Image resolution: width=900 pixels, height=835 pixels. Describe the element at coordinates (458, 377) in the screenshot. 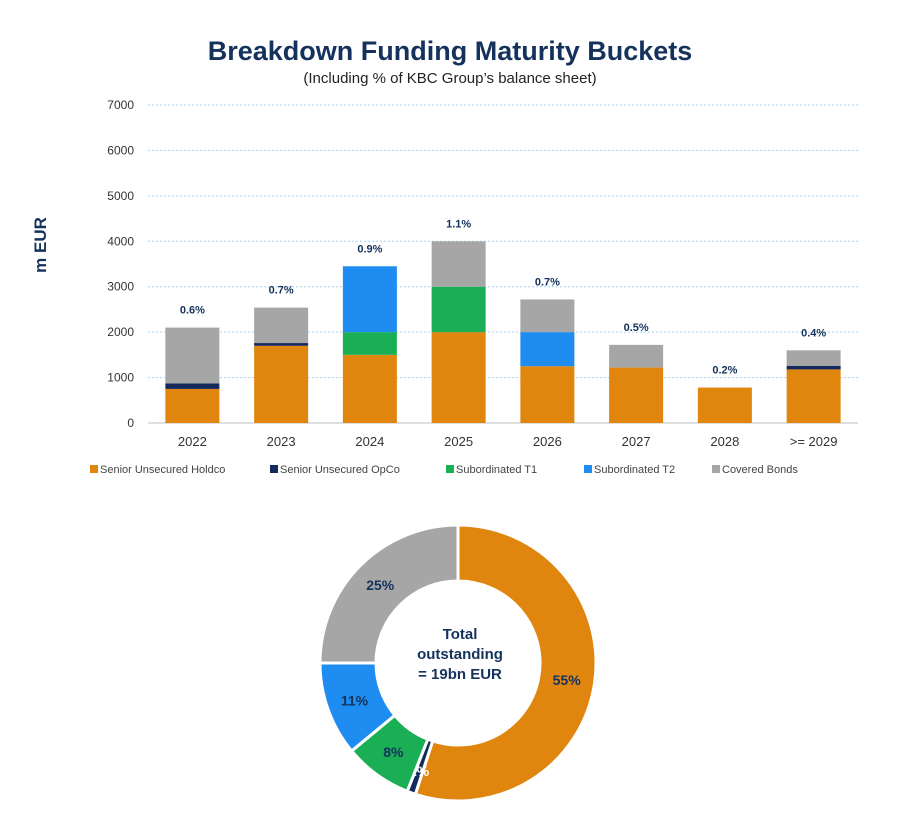

I see `bar-2025-senior-unsecured-holdco` at that location.